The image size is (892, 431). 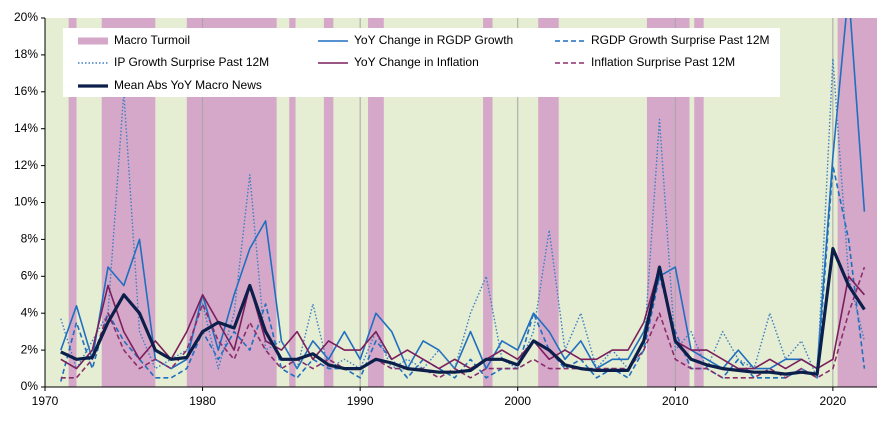 I want to click on legend-label: IP Growth Surprise Past 12M, so click(x=191, y=62).